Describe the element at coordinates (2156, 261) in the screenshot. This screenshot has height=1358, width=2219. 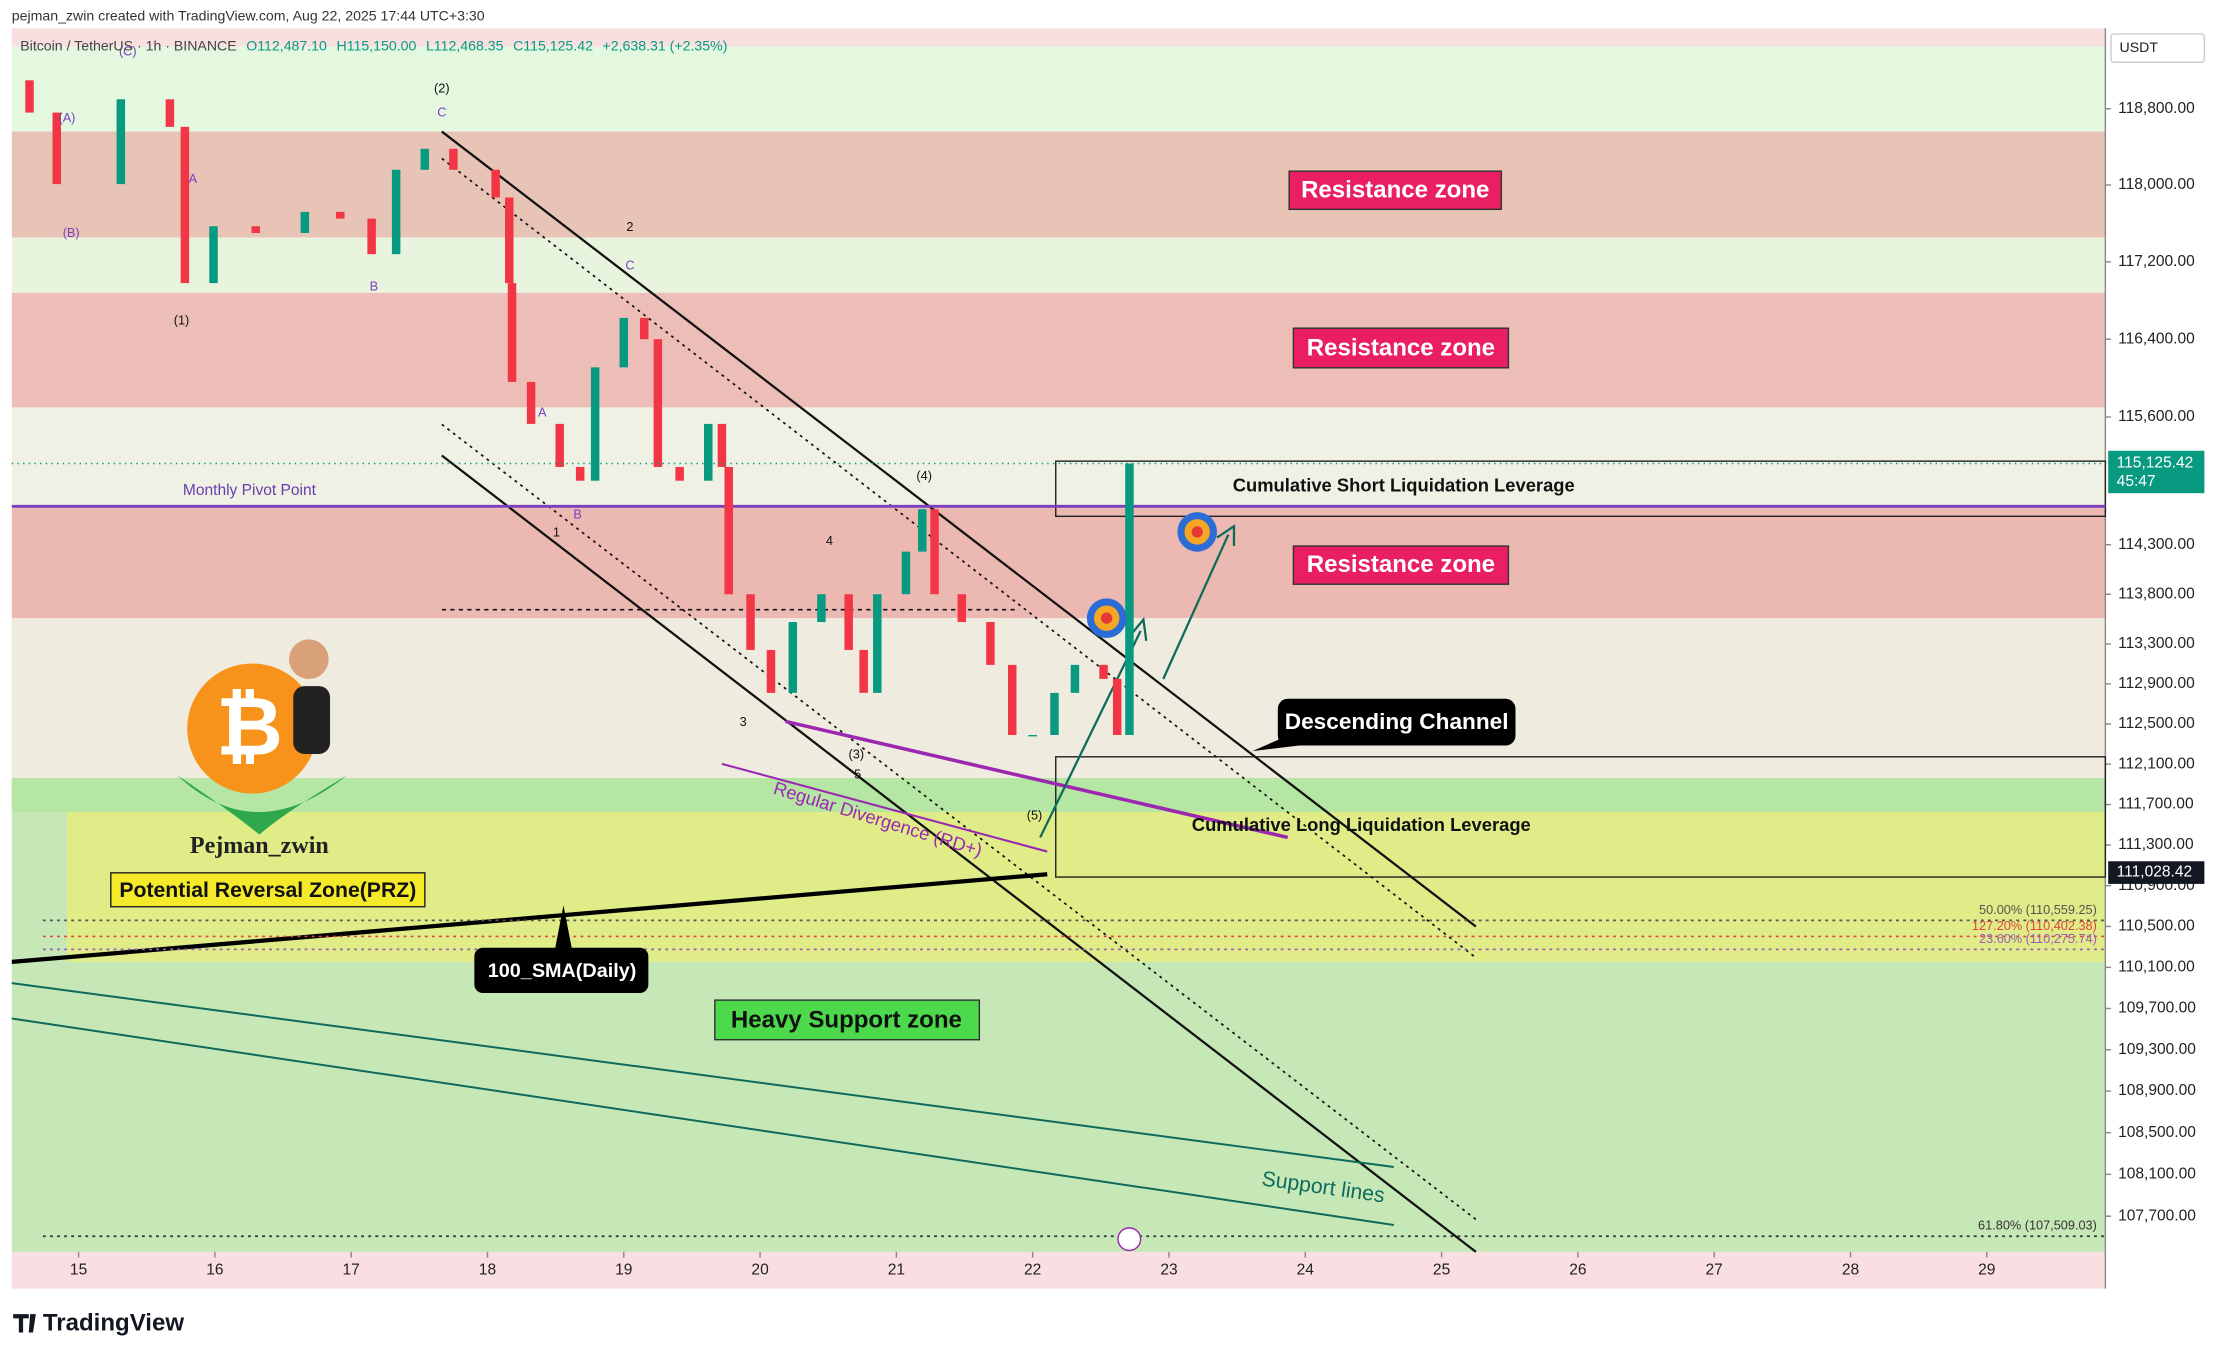
I see `y-tick-label: 117,200.00` at that location.